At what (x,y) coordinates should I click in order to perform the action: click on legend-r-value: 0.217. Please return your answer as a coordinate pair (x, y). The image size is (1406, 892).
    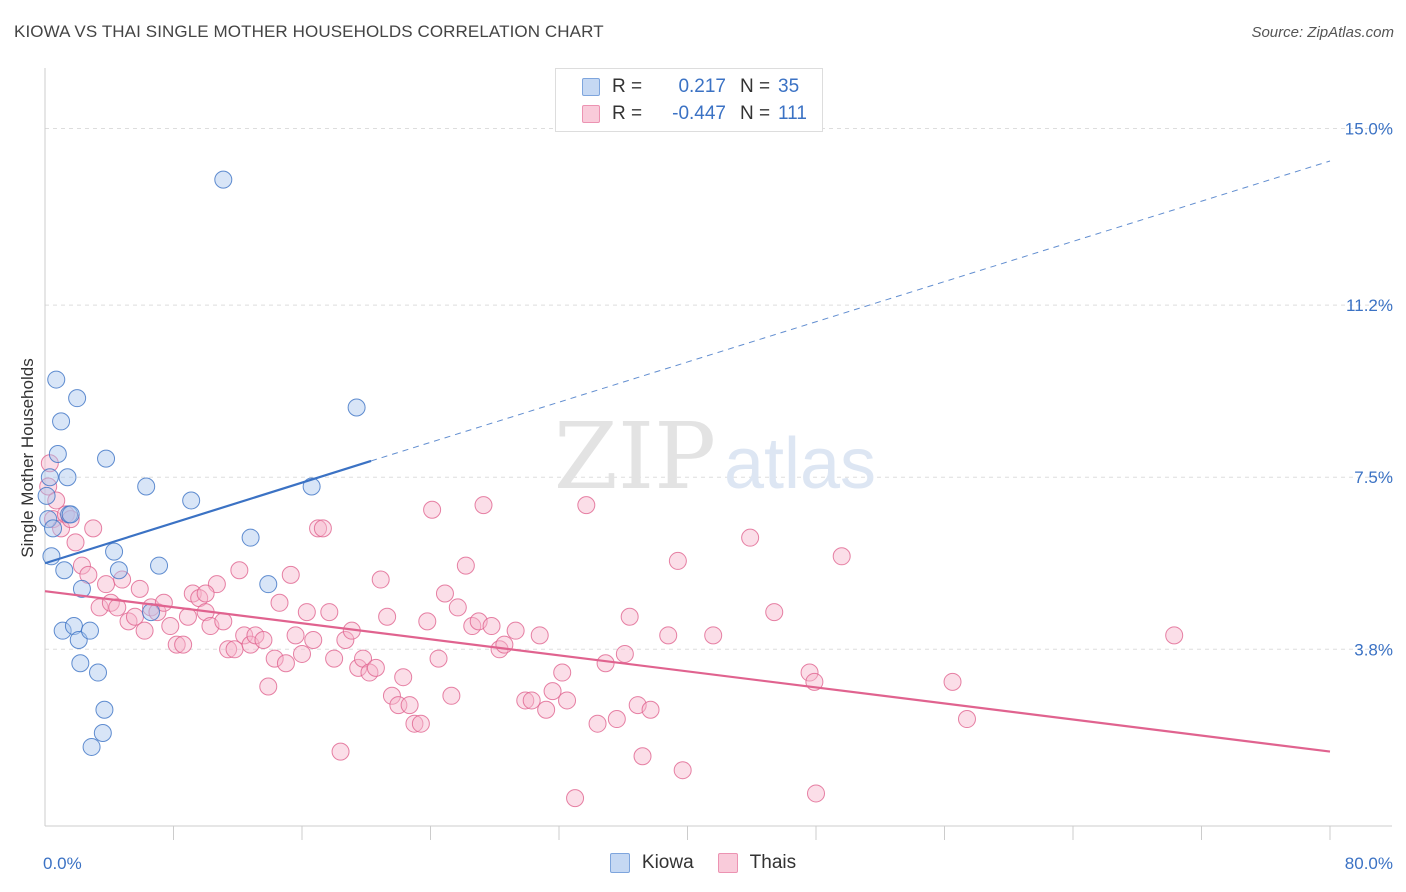
    Looking at the image, I should click on (702, 86).